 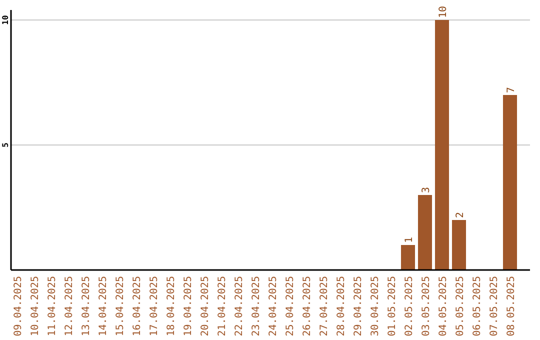 I want to click on x-tick-label: 19.04.2025, so click(x=188, y=306).